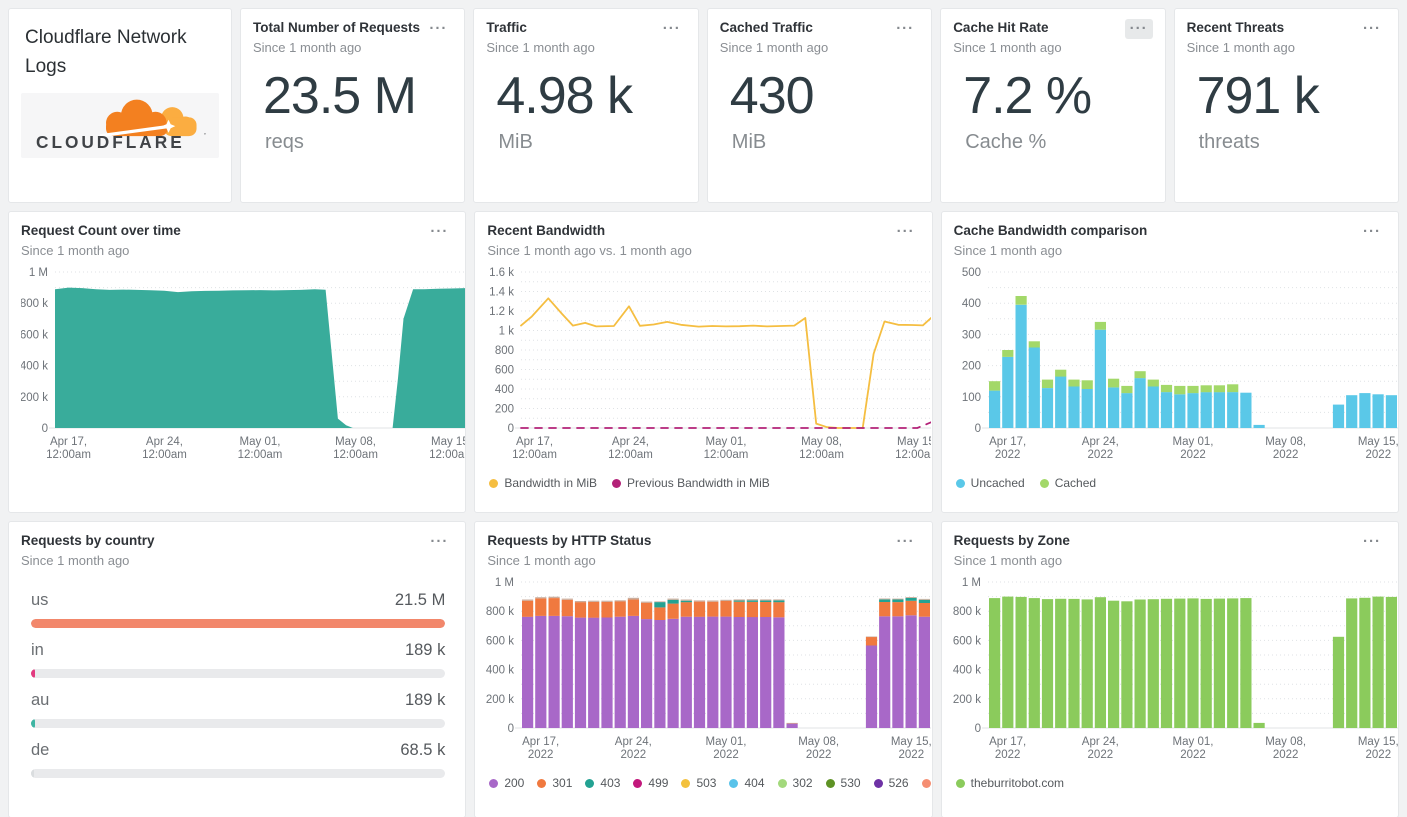  Describe the element at coordinates (340, 96) in the screenshot. I see `stat-value: 23.5 M` at that location.